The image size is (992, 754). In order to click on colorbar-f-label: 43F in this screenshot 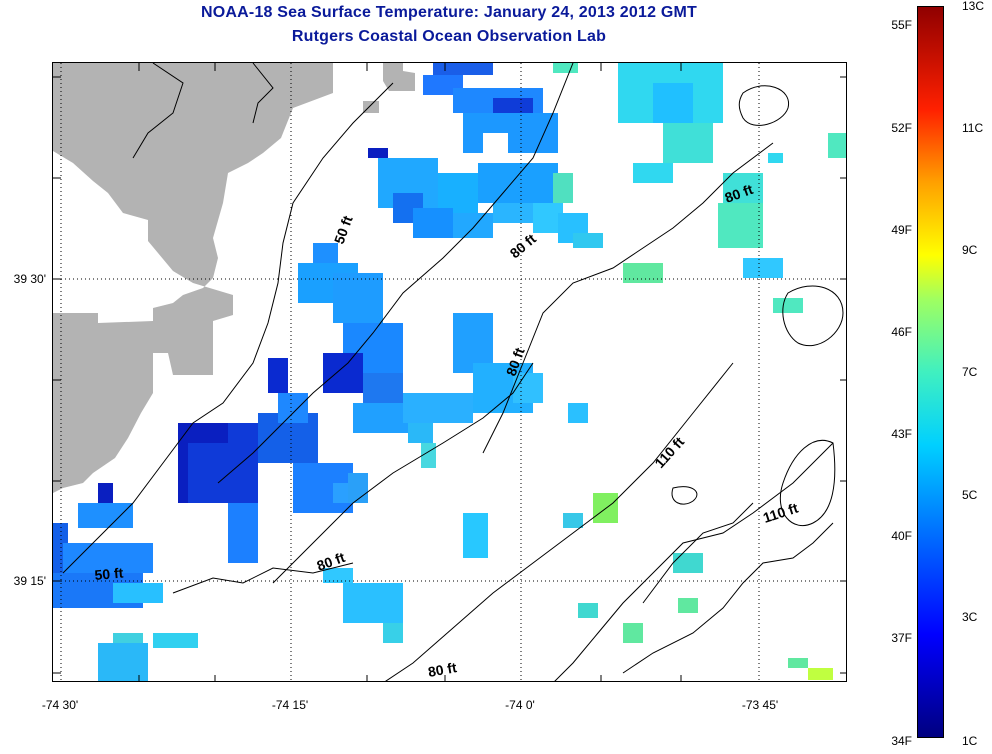, I will do `click(901, 434)`.